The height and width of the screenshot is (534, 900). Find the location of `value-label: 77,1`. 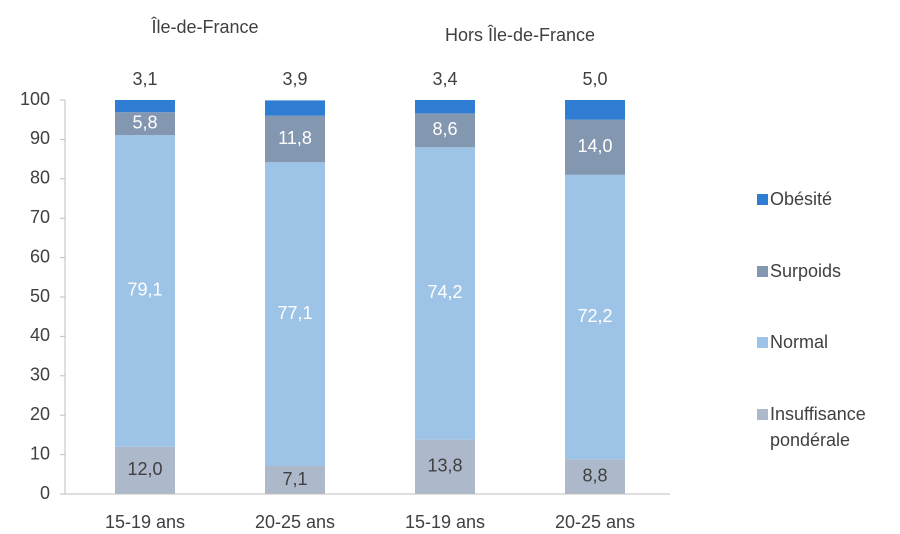

value-label: 77,1 is located at coordinates (294, 313).